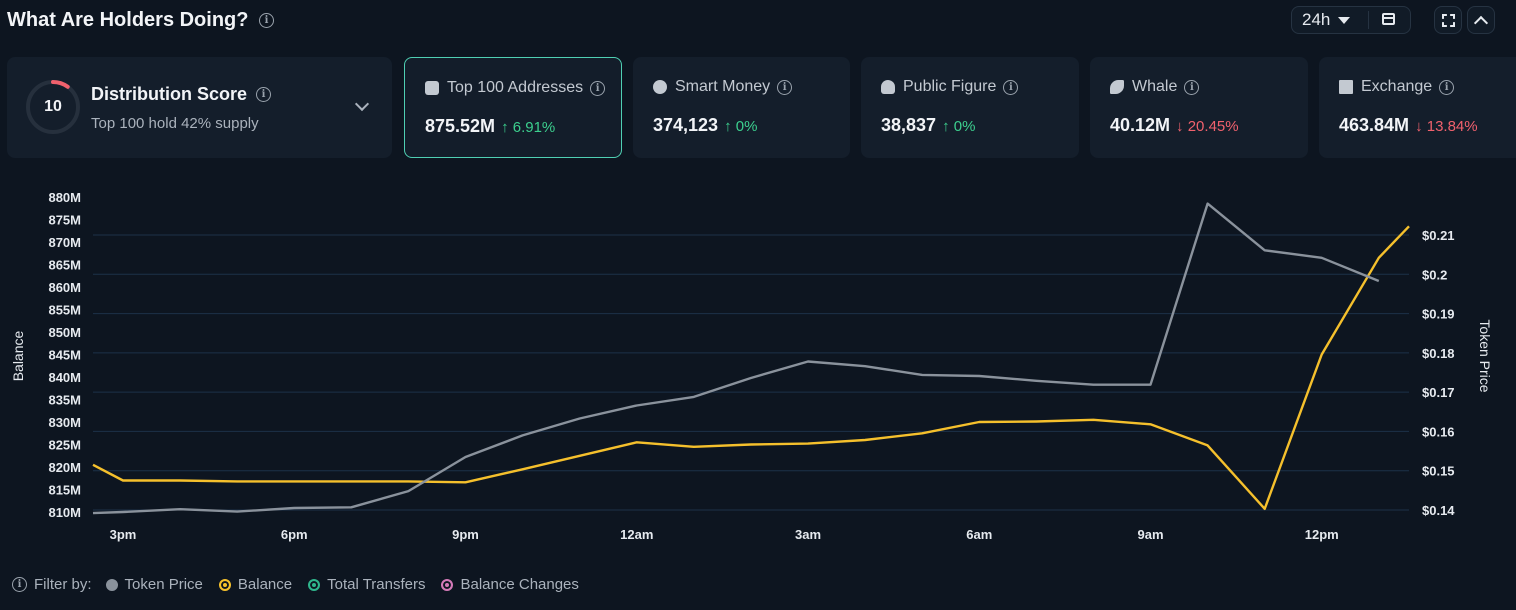 The width and height of the screenshot is (1516, 610). Describe the element at coordinates (741, 107) in the screenshot. I see `card-smart-money: Smart Money i 374,123 ↑ 0%` at that location.